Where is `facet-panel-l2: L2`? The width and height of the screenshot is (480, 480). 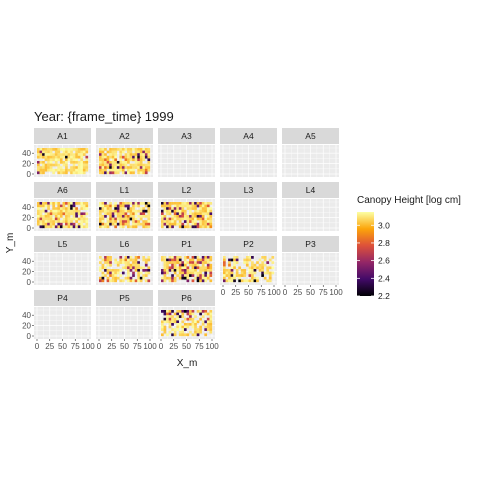 facet-panel-l2: L2 is located at coordinates (186, 206).